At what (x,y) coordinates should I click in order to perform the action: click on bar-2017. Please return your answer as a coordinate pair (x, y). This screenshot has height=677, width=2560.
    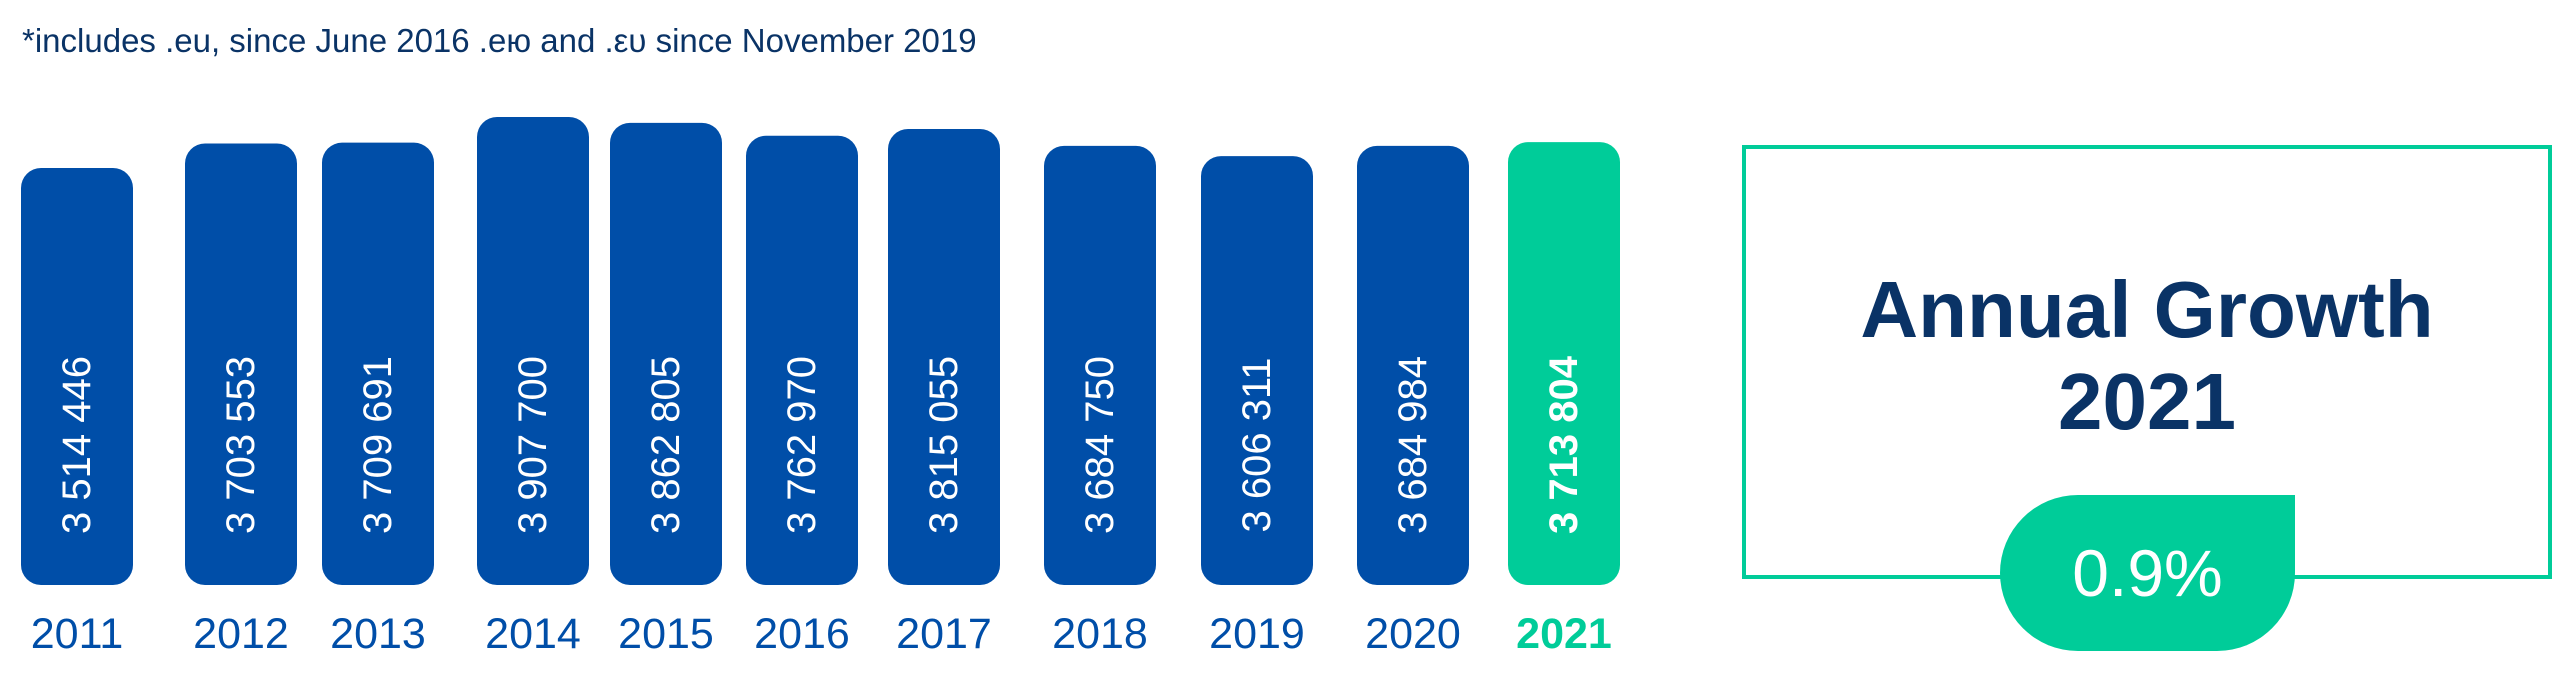
    Looking at the image, I should click on (944, 357).